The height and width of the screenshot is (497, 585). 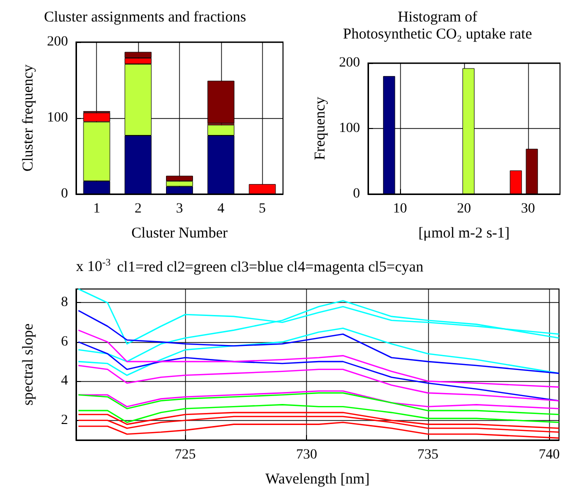 What do you see at coordinates (28, 364) in the screenshot?
I see `y-axis-title: spectral slope` at bounding box center [28, 364].